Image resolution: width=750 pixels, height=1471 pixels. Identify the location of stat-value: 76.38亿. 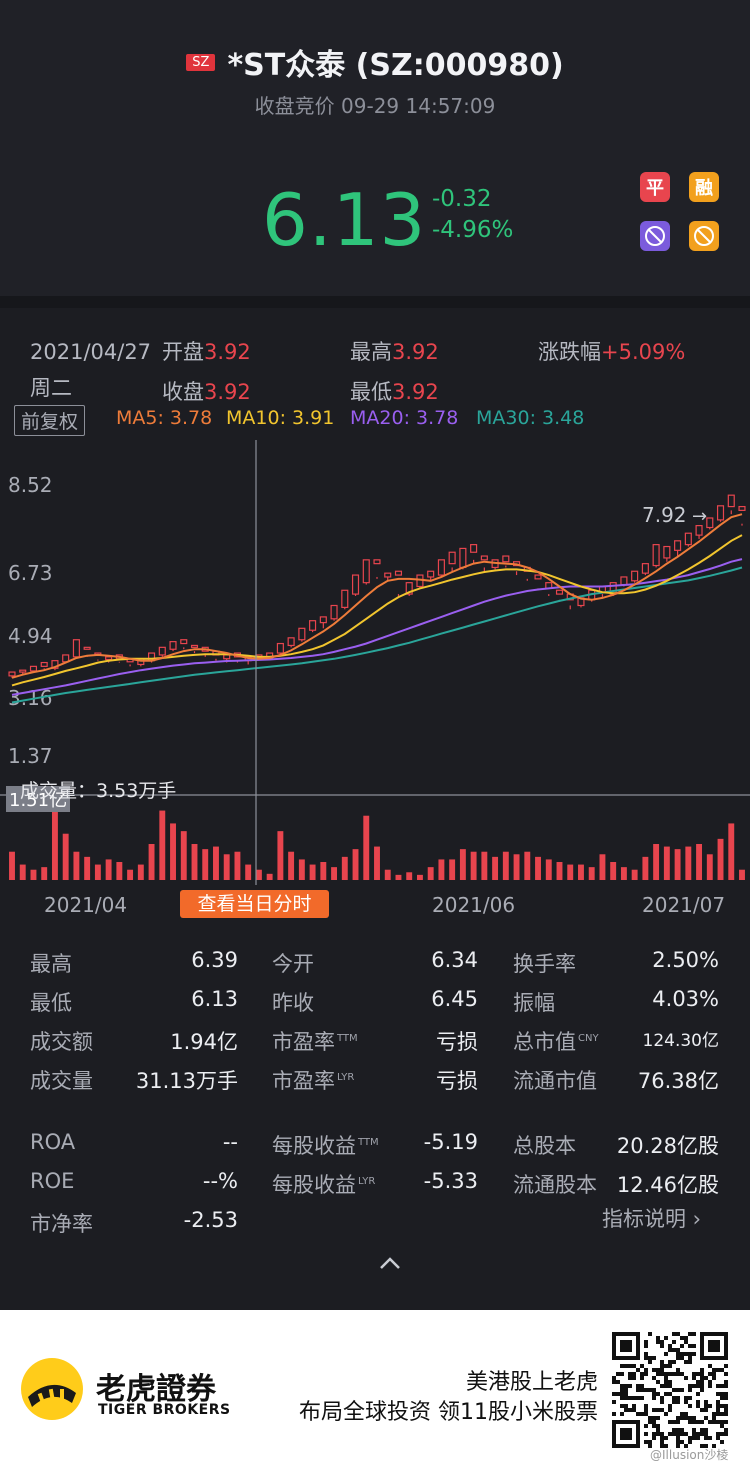
(678, 1081).